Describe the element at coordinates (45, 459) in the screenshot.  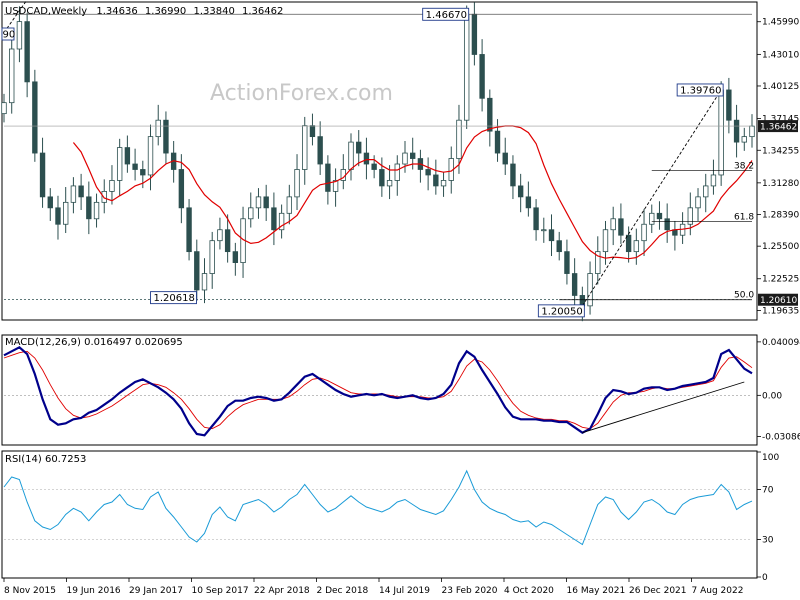
I see `rsi-title: RSI(14) 60.7253` at that location.